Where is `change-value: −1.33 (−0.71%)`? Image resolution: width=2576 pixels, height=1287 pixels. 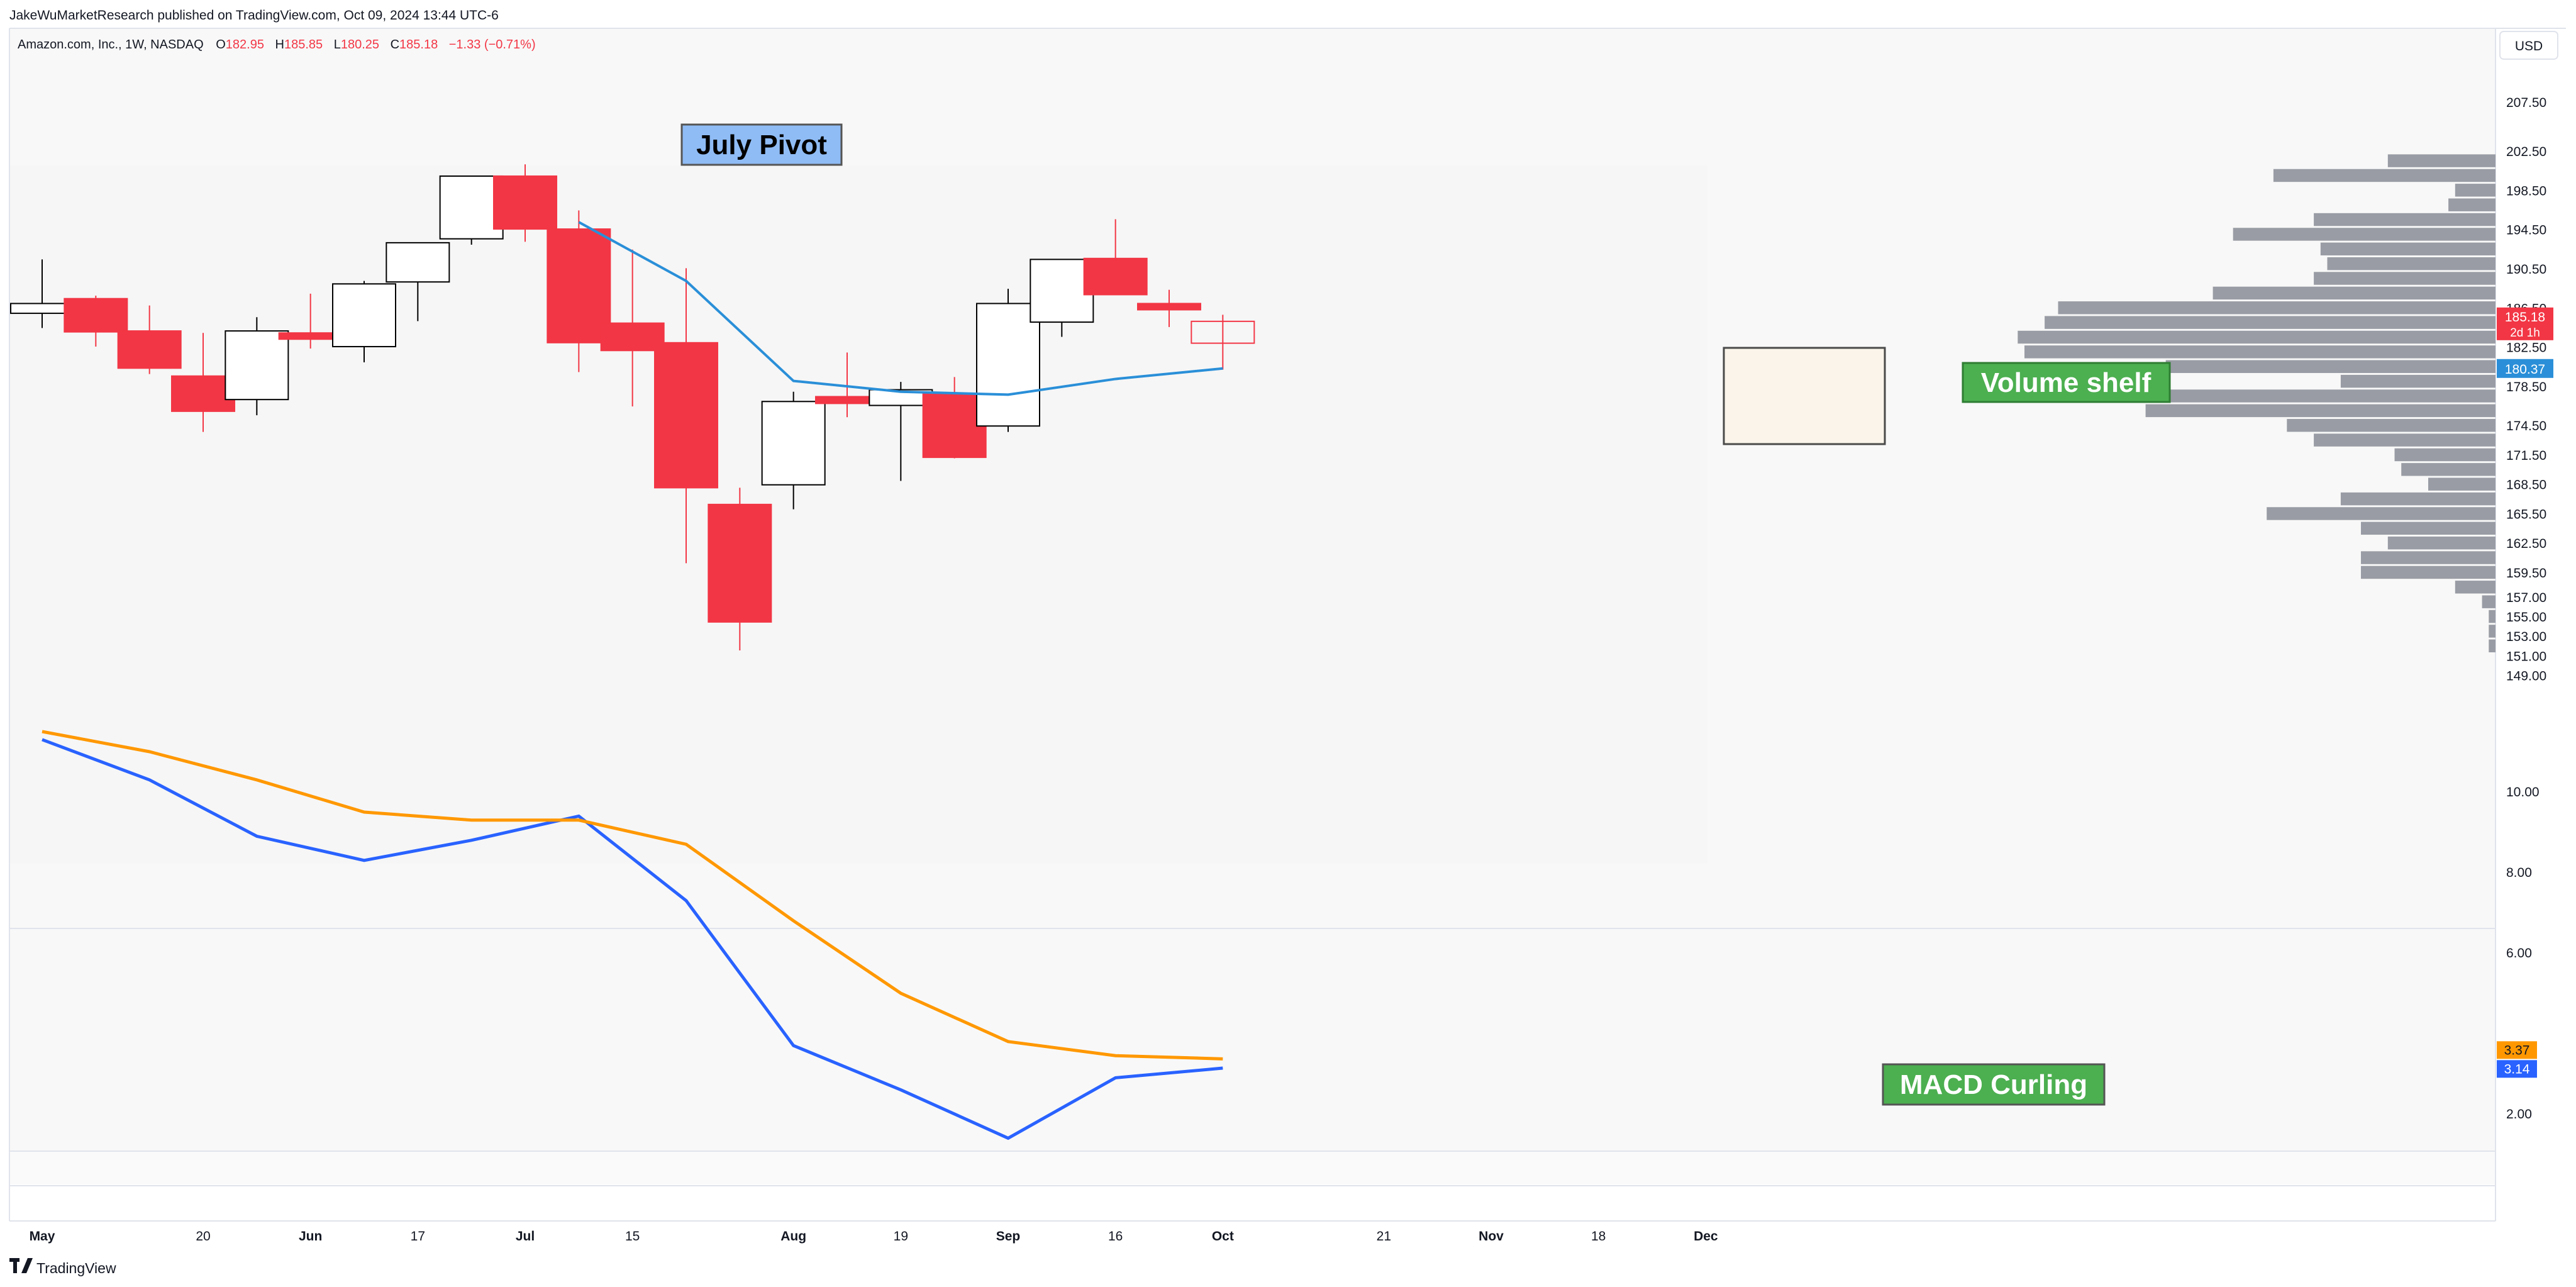
change-value: −1.33 (−0.71%) is located at coordinates (492, 45).